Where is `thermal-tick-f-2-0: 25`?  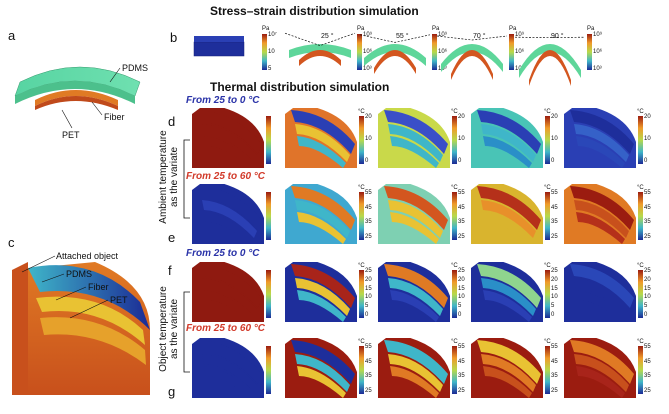
thermal-tick-f-2-0: 25 is located at coordinates (368, 271).